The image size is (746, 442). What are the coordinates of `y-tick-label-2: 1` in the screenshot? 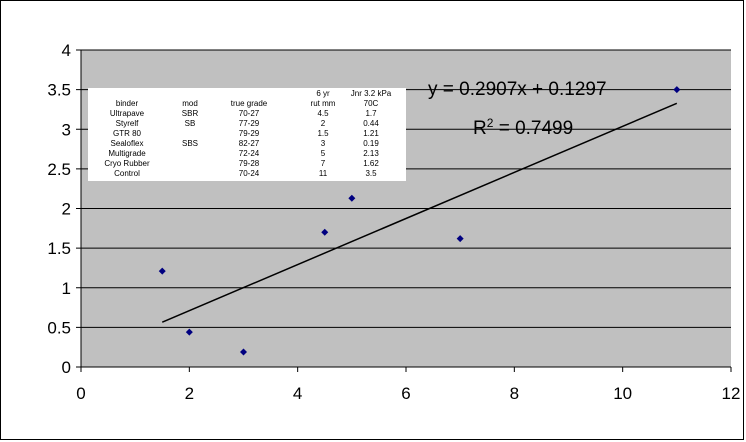 It's located at (66, 288).